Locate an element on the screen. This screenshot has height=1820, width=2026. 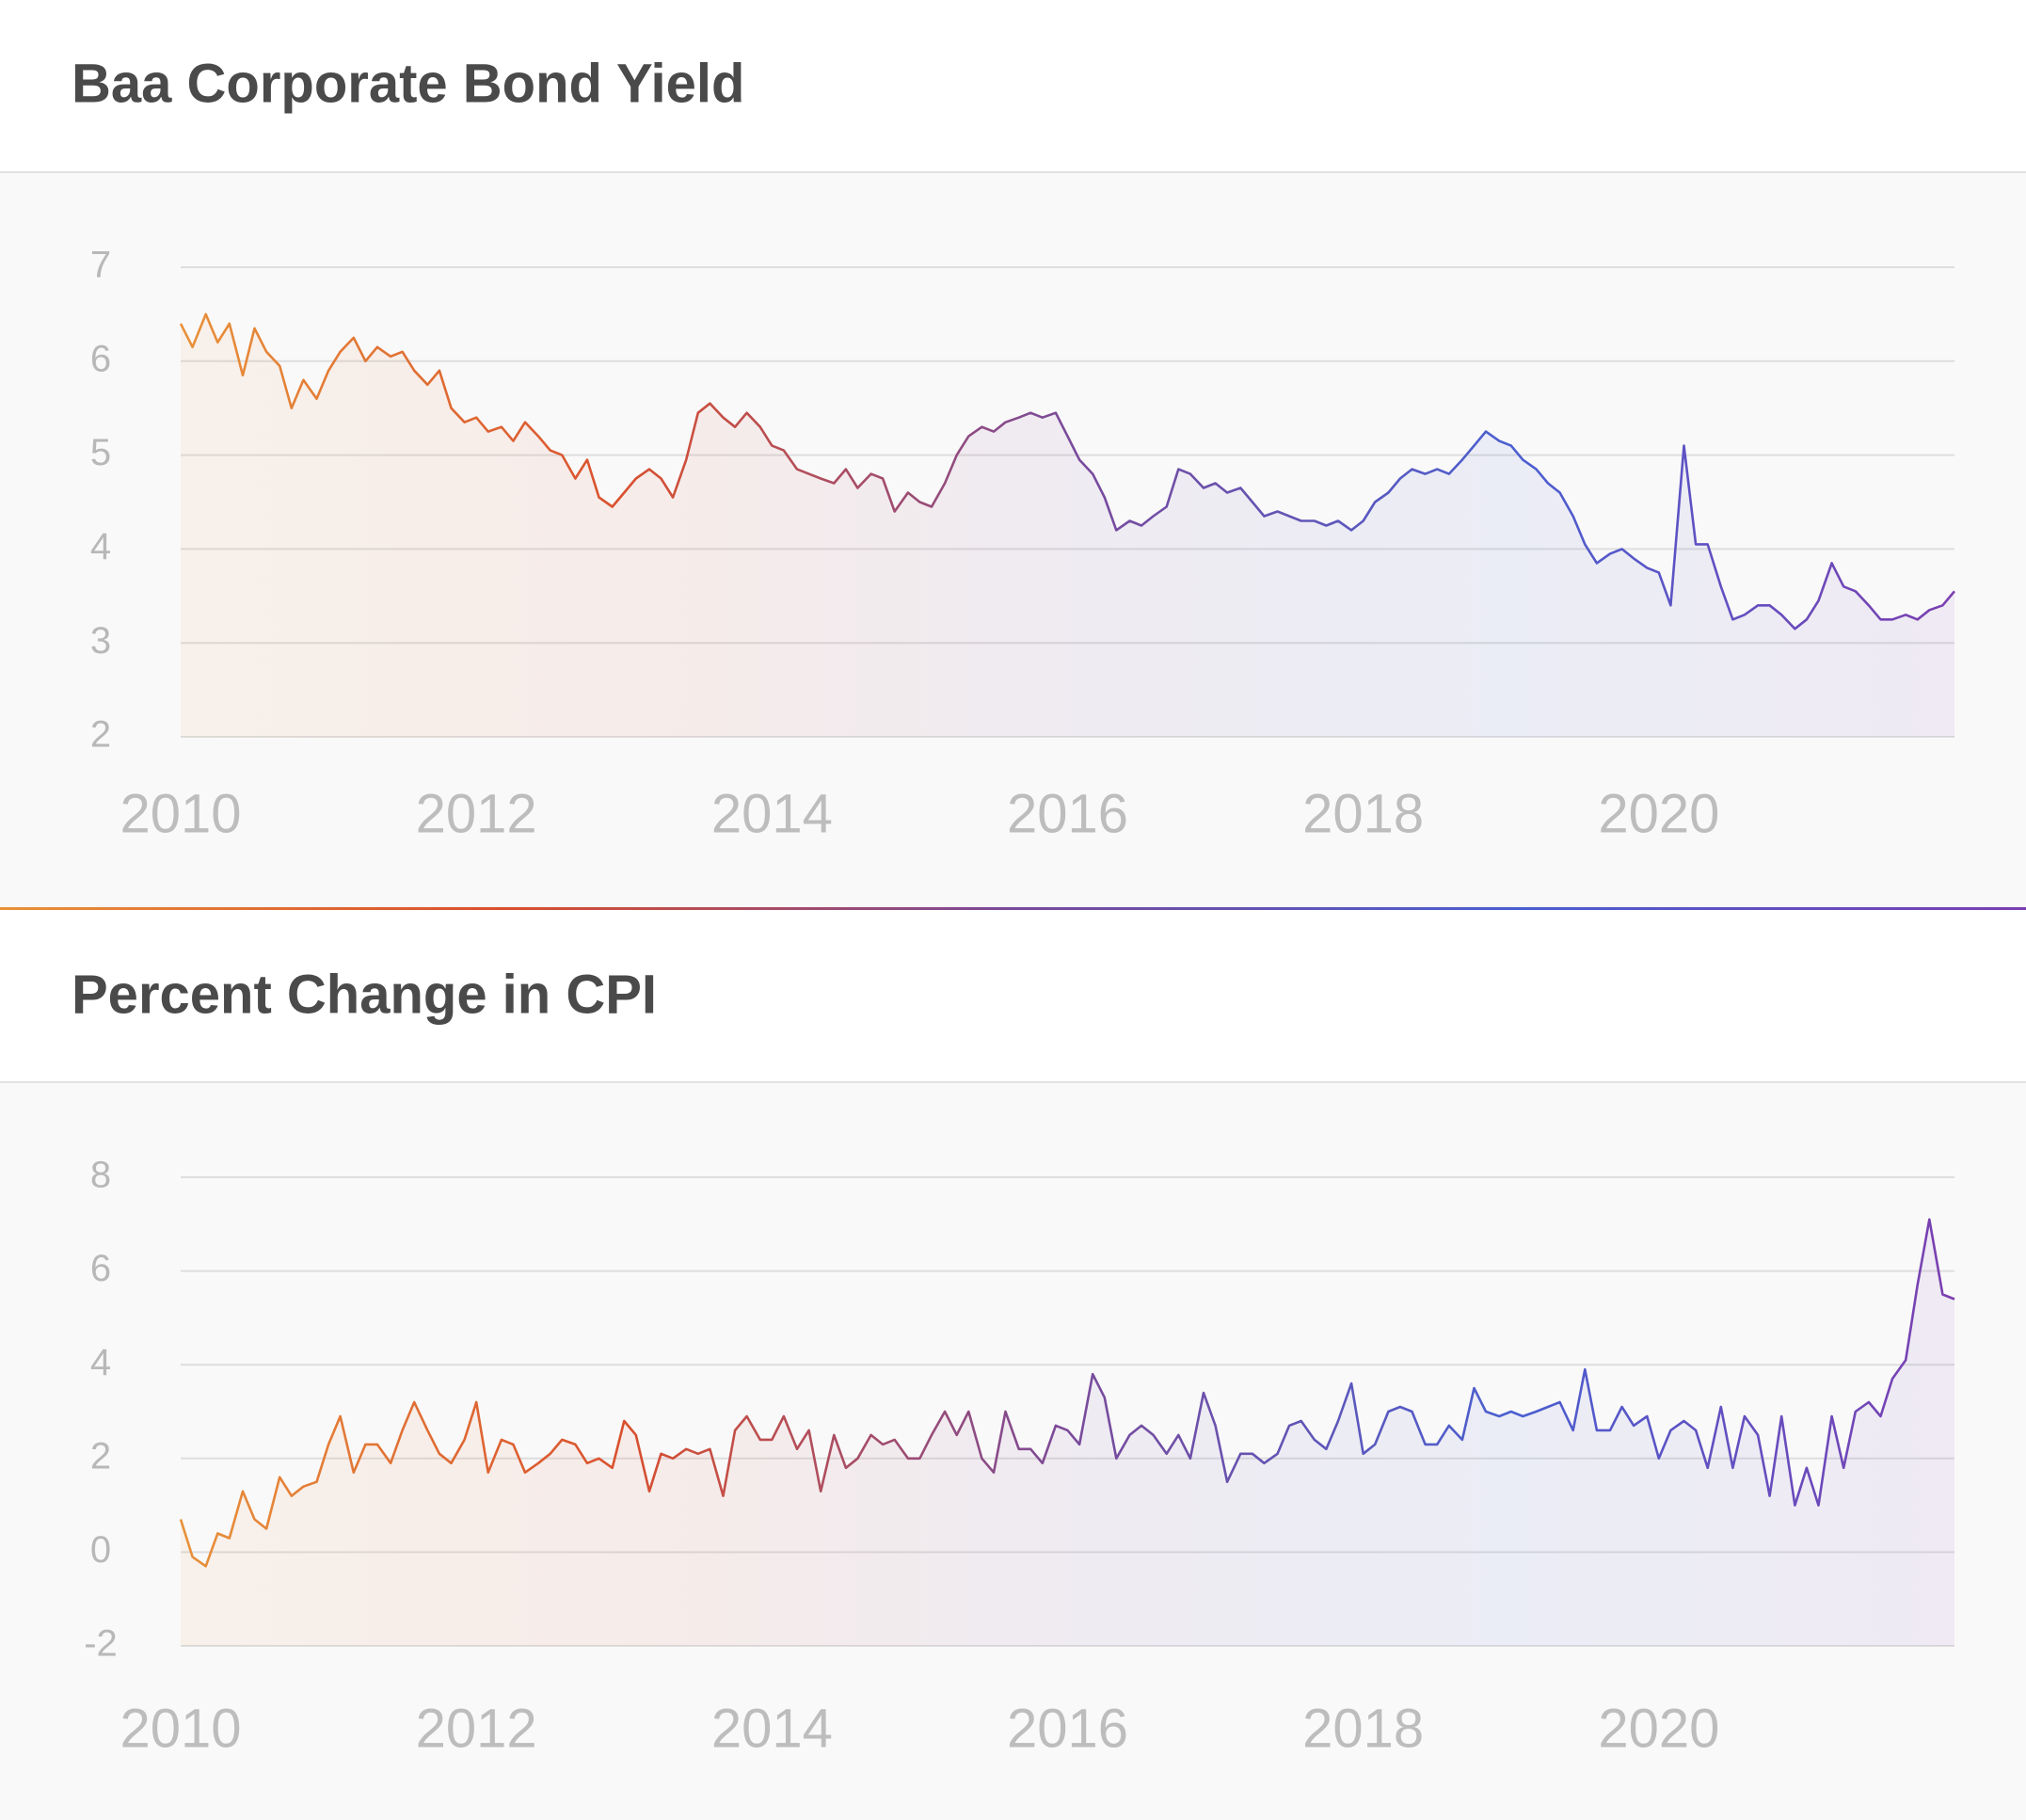
separator is located at coordinates (1013, 908).